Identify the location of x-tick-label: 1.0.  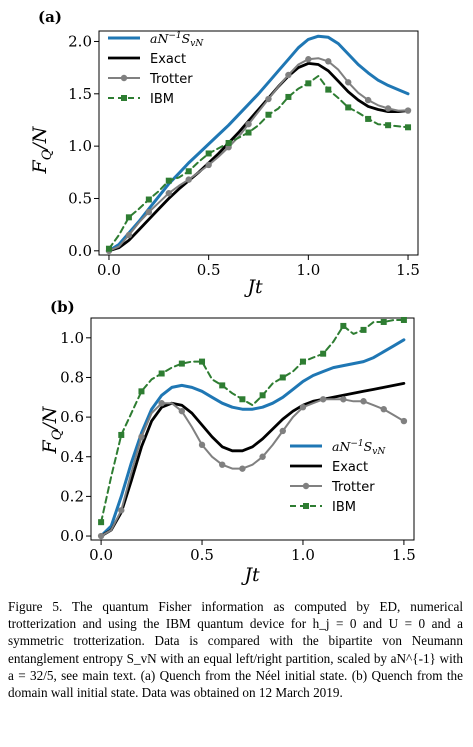
(303, 555).